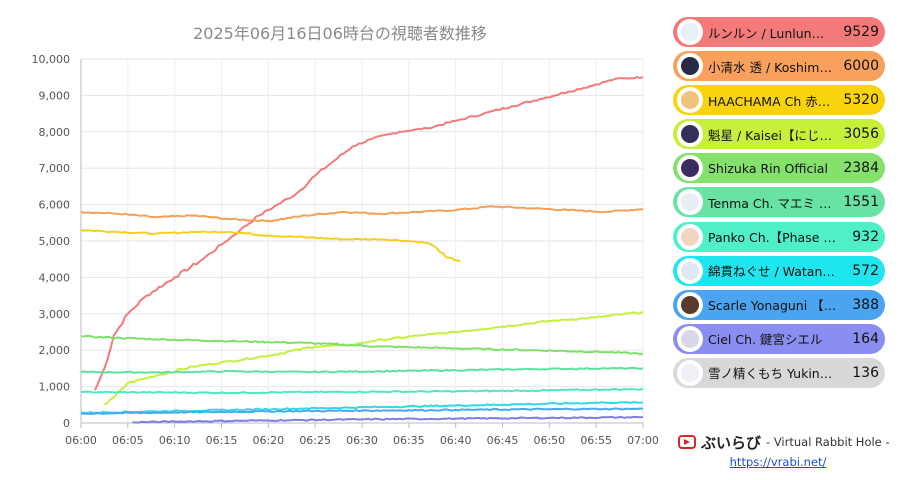 The width and height of the screenshot is (900, 480). What do you see at coordinates (362, 440) in the screenshot?
I see `x-tick-label: 06:30` at bounding box center [362, 440].